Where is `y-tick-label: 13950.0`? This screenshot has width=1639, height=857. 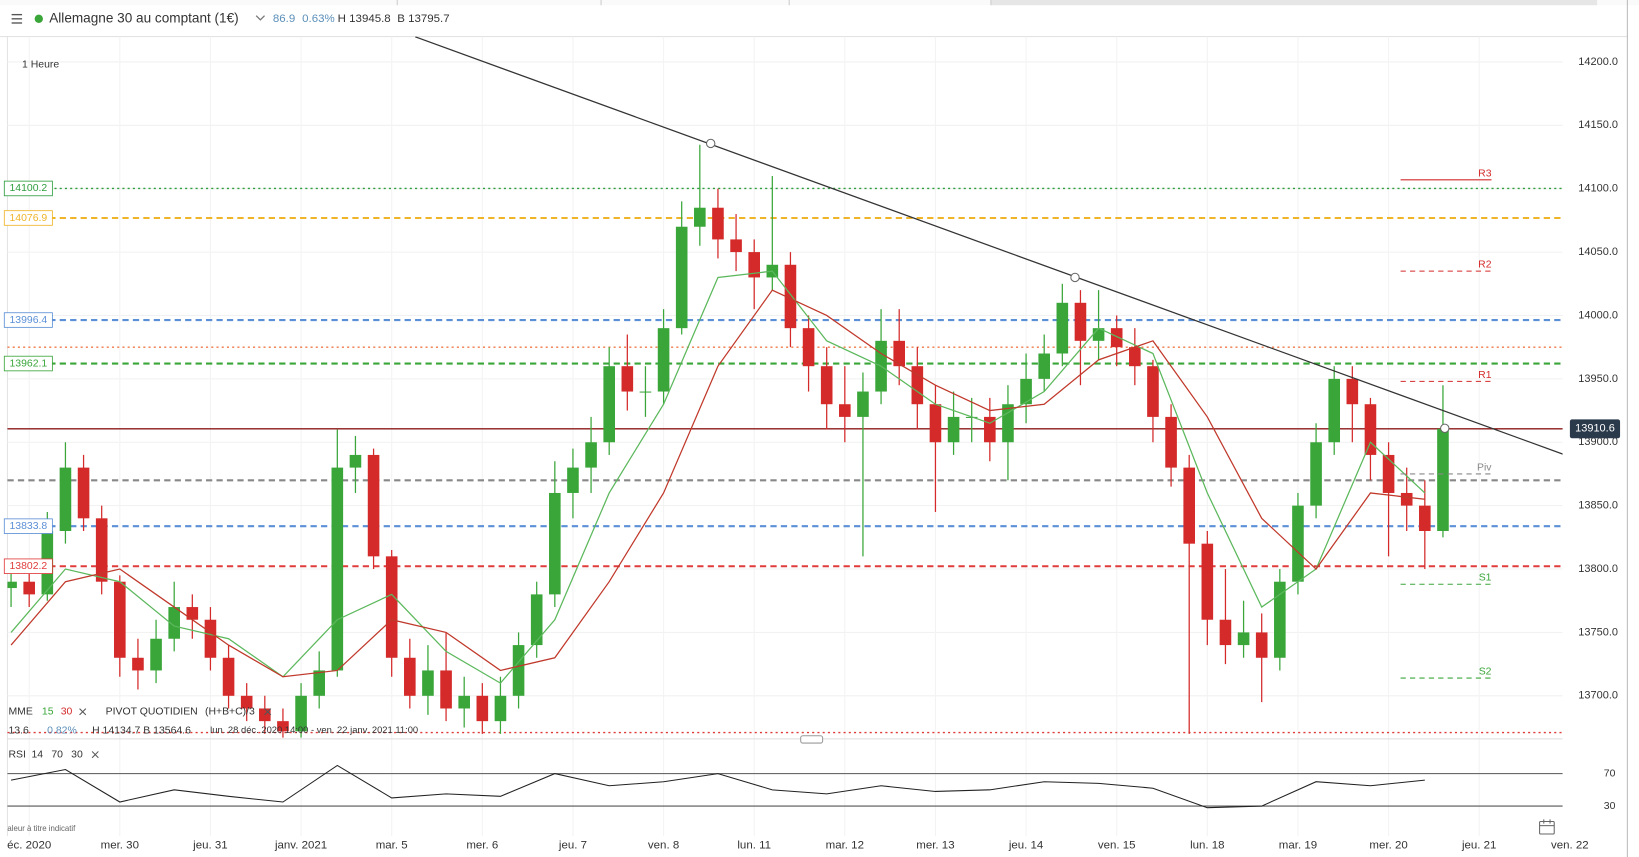 y-tick-label: 13950.0 is located at coordinates (1598, 379).